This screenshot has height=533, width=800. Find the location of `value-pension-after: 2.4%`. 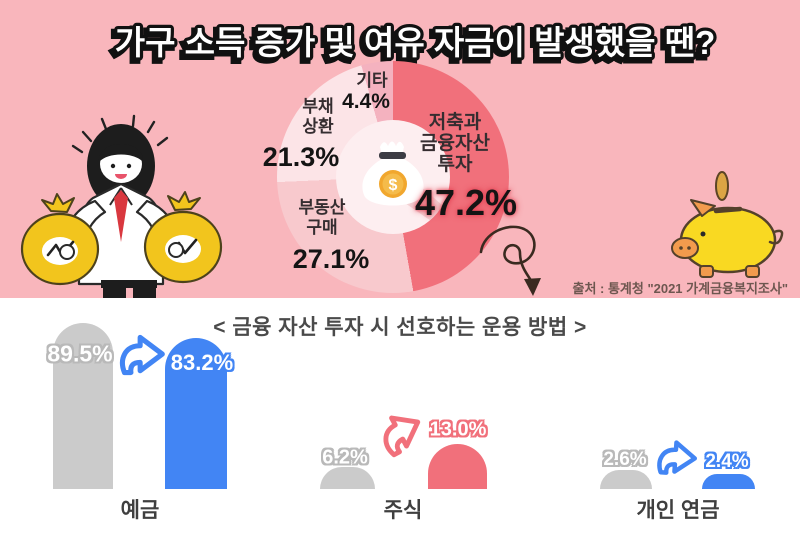

value-pension-after: 2.4% is located at coordinates (727, 461).